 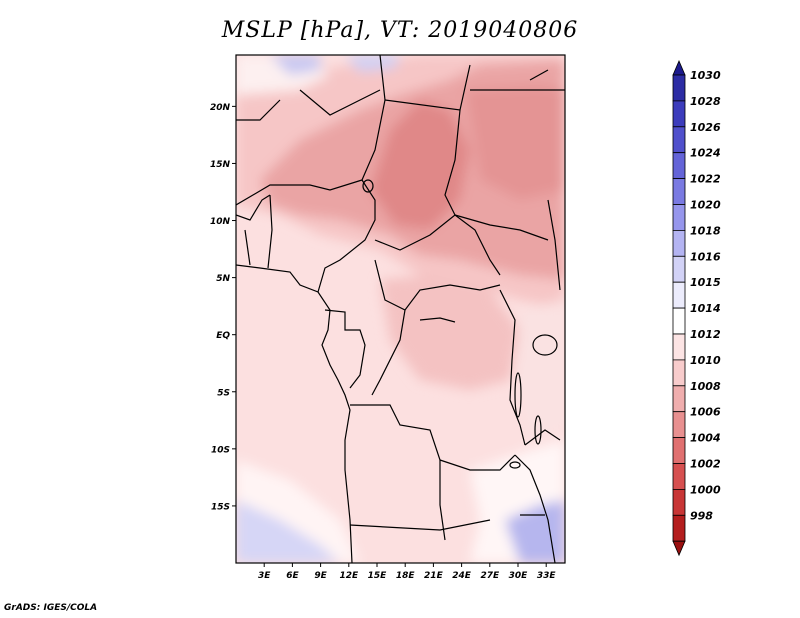 What do you see at coordinates (437, 285) in the screenshot?
I see `border-car-south` at bounding box center [437, 285].